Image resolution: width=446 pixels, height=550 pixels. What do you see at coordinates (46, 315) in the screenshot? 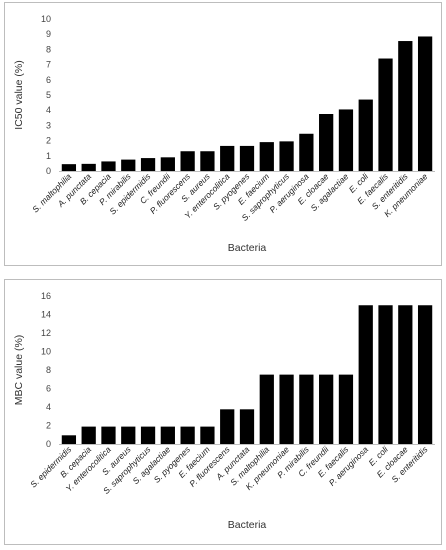
I see `y-tick-label: 14` at bounding box center [46, 315].